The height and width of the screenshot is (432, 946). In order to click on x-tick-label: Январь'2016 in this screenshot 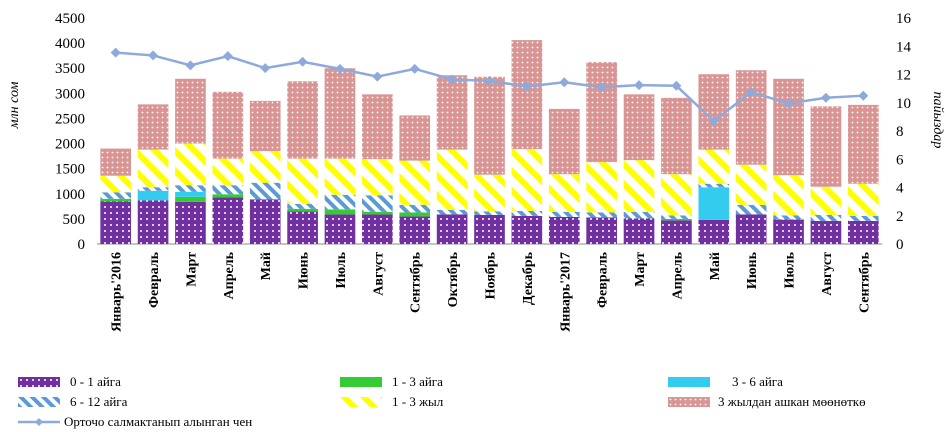, I will do `click(117, 292)`.